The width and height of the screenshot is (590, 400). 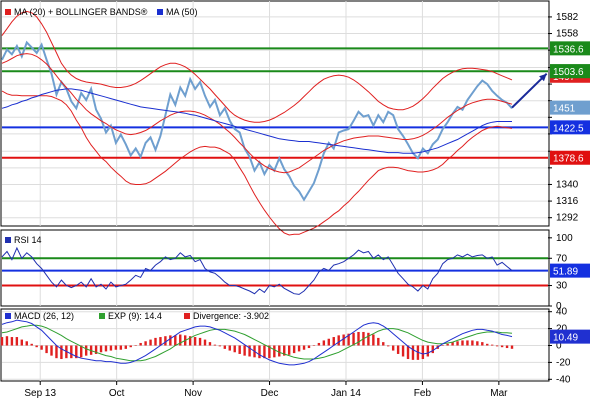 I want to click on hline-label-blue-support-text: 1422.5, so click(x=568, y=128).